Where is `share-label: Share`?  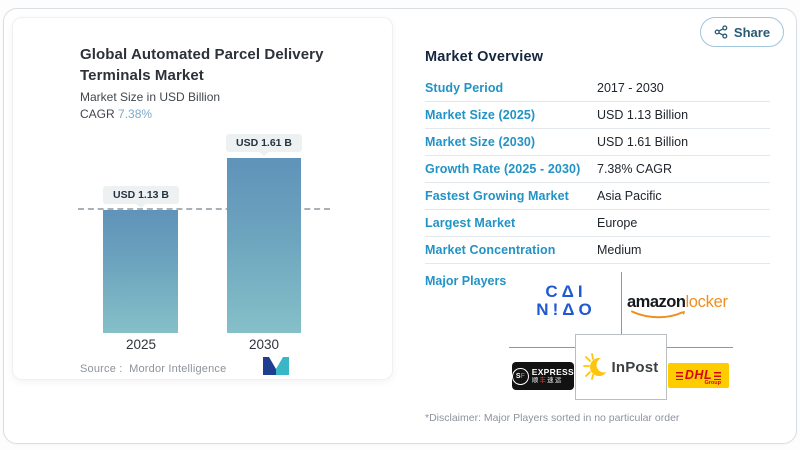
share-label: Share is located at coordinates (752, 32).